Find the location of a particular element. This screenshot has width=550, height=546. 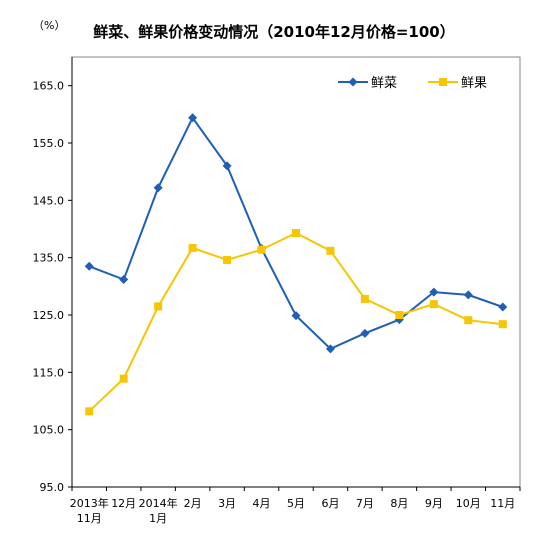

legend-label: 鲜果 is located at coordinates (474, 83).